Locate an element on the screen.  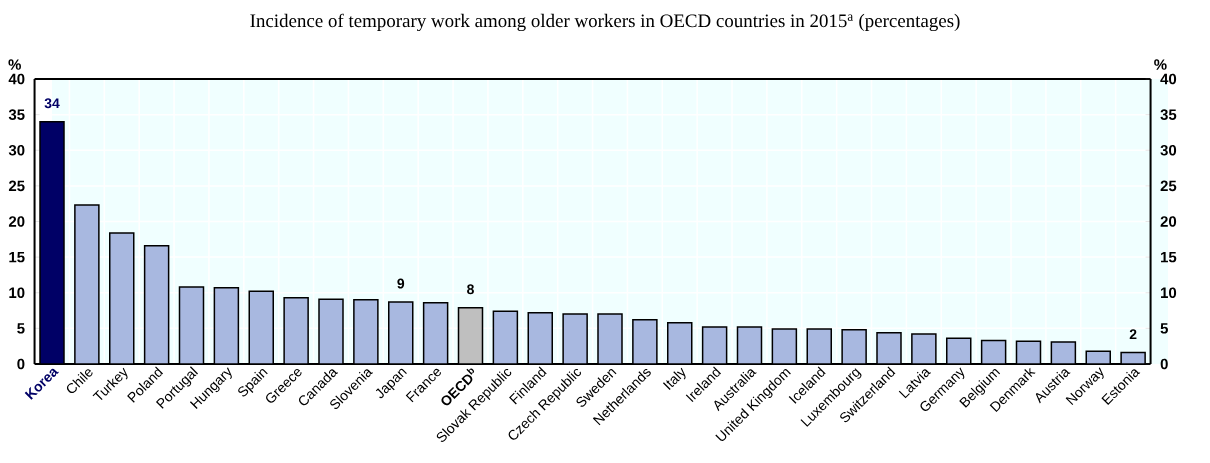
y2-tick-label: 15 is located at coordinates (1169, 257).